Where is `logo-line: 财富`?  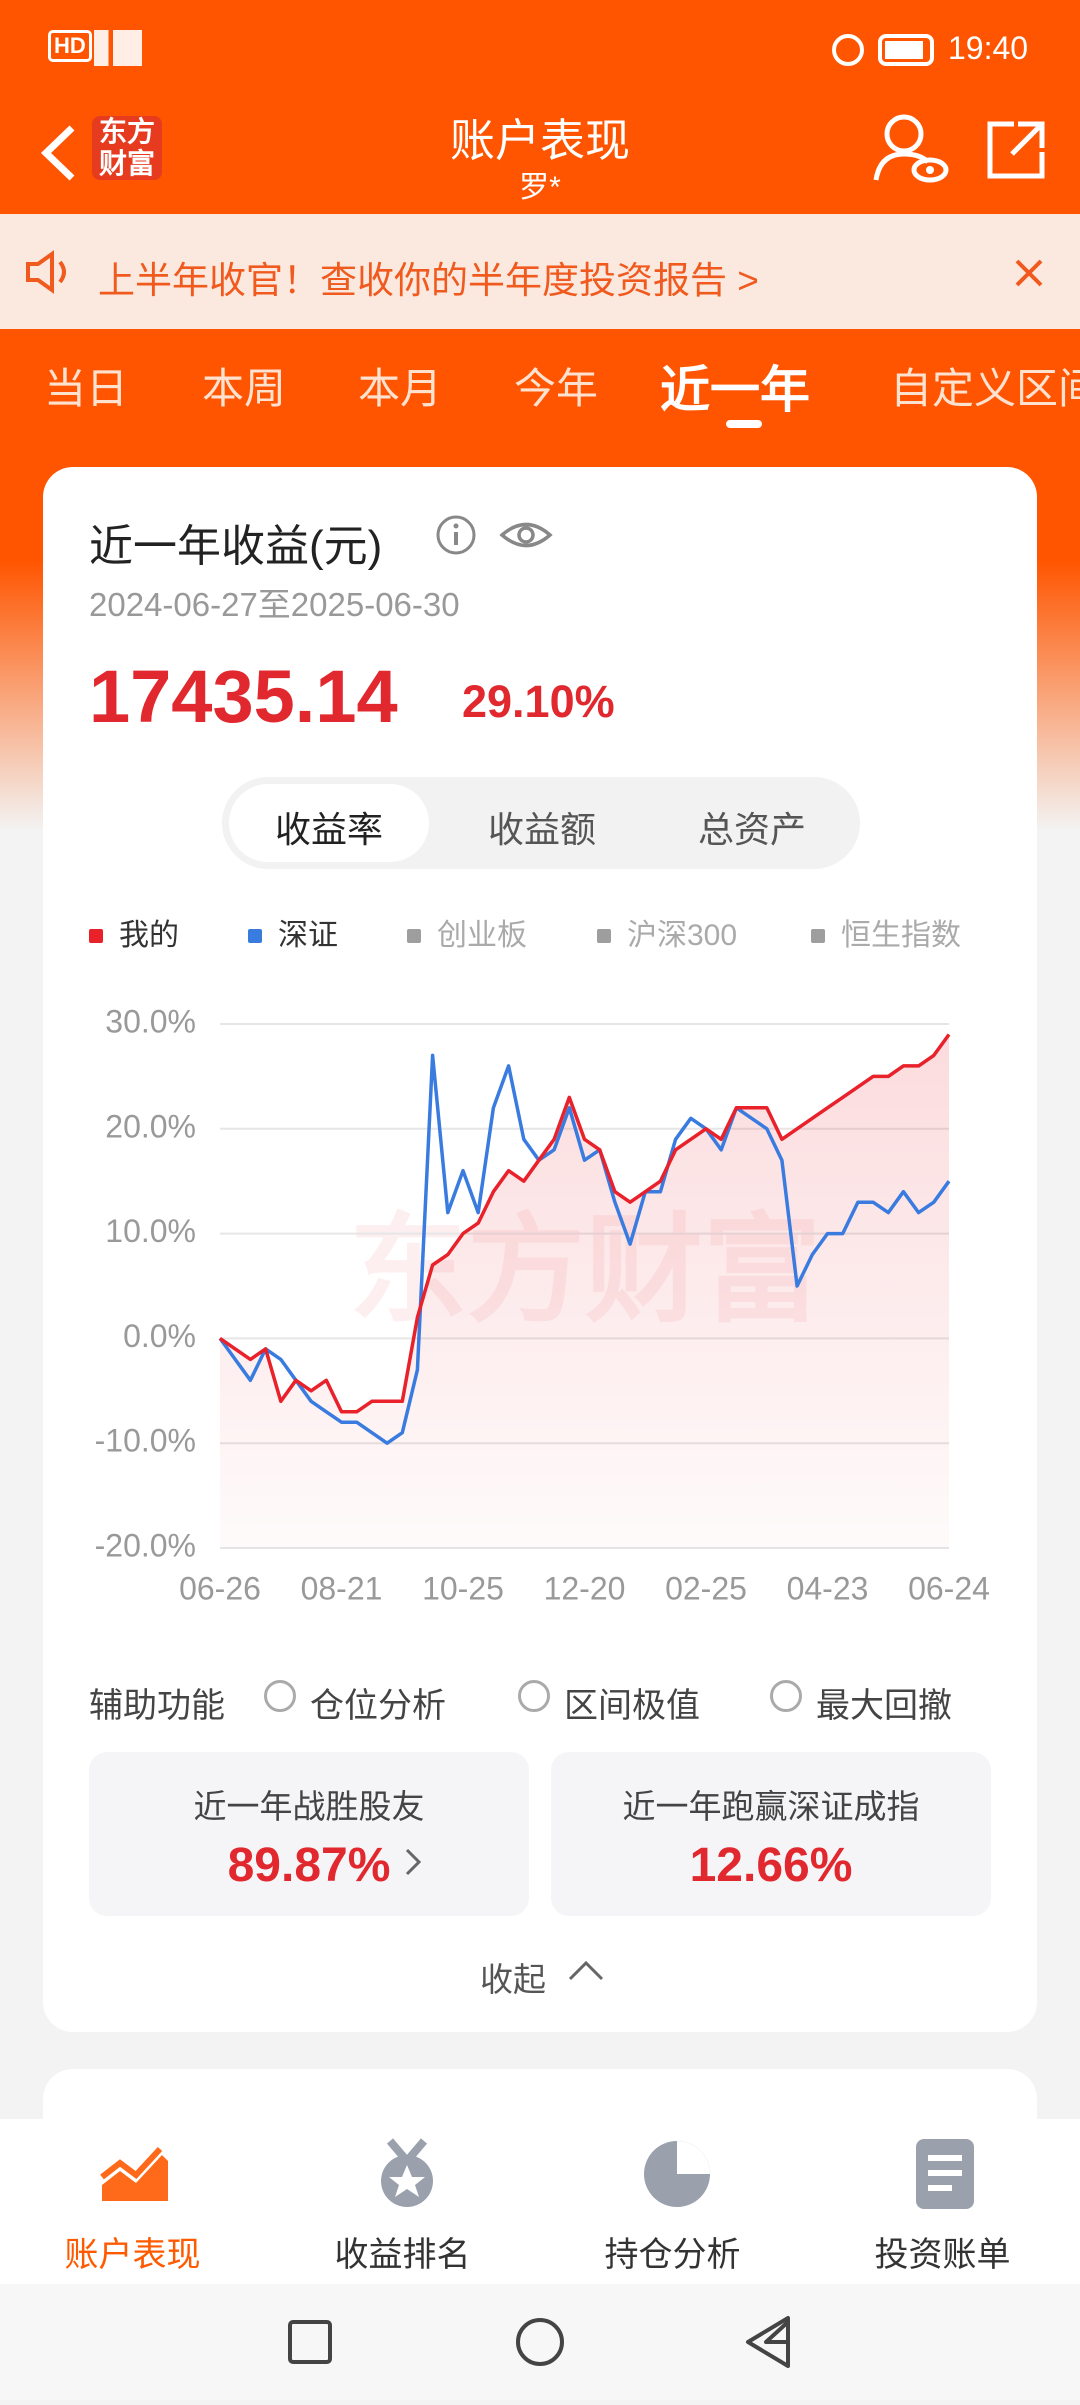
logo-line: 财富 is located at coordinates (126, 163).